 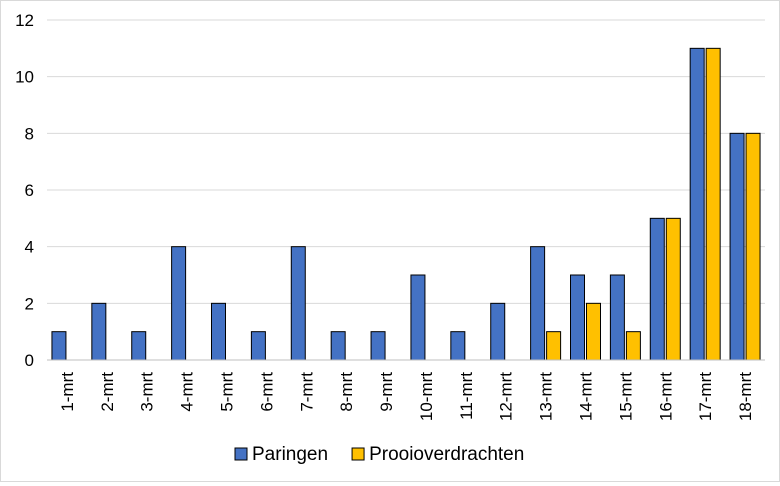 What do you see at coordinates (633, 346) in the screenshot?
I see `bar-prooioverdrachten-15-mrt` at bounding box center [633, 346].